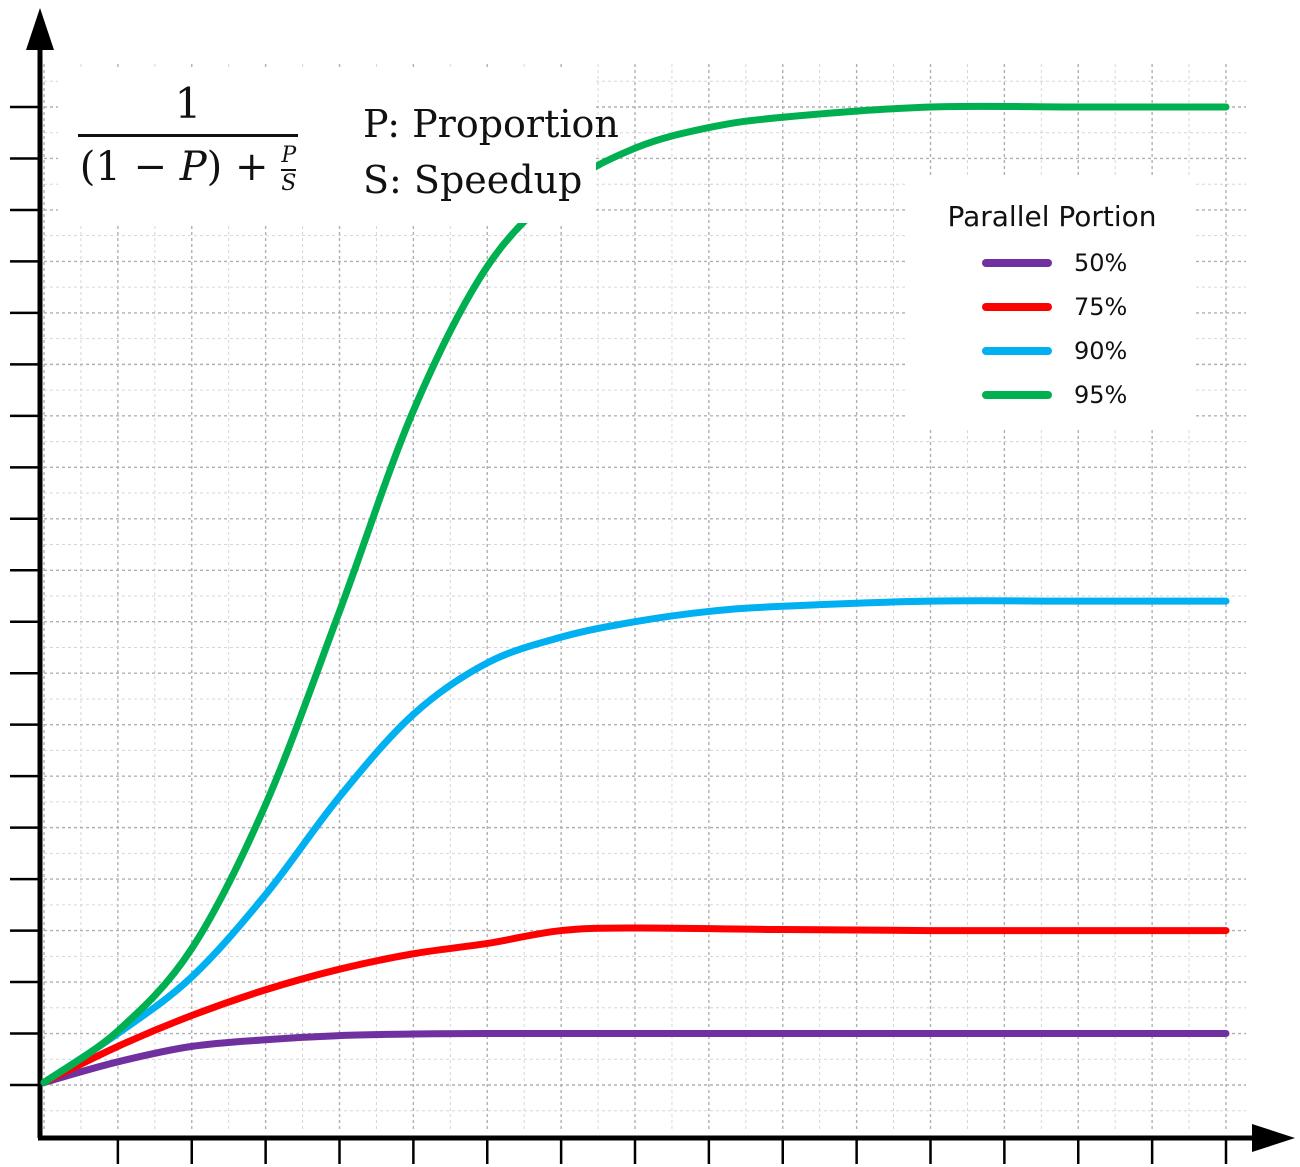  I want to click on definition-proportion: P: Proportion, so click(491, 124).